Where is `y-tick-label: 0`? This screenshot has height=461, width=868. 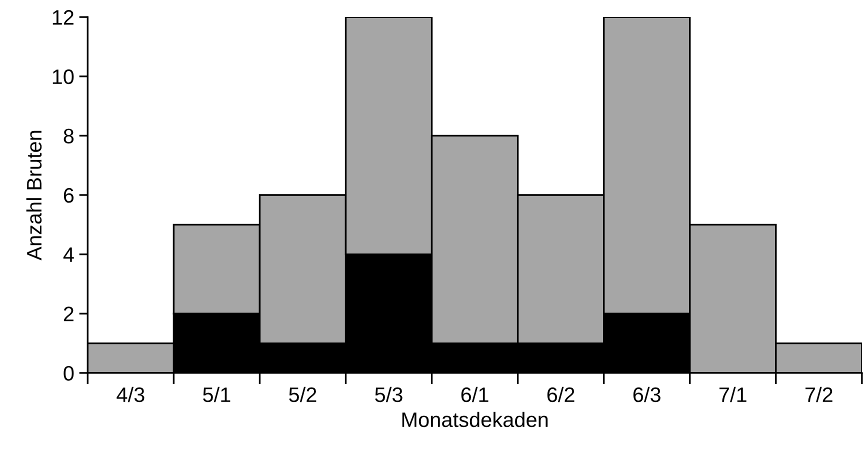 y-tick-label: 0 is located at coordinates (69, 373).